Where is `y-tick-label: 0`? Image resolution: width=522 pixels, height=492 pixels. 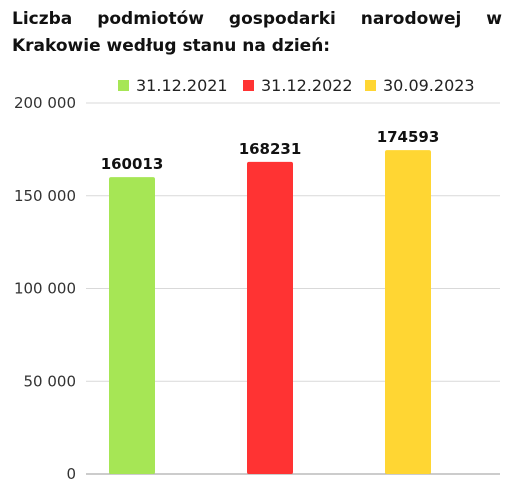 y-tick-label: 0 is located at coordinates (71, 474).